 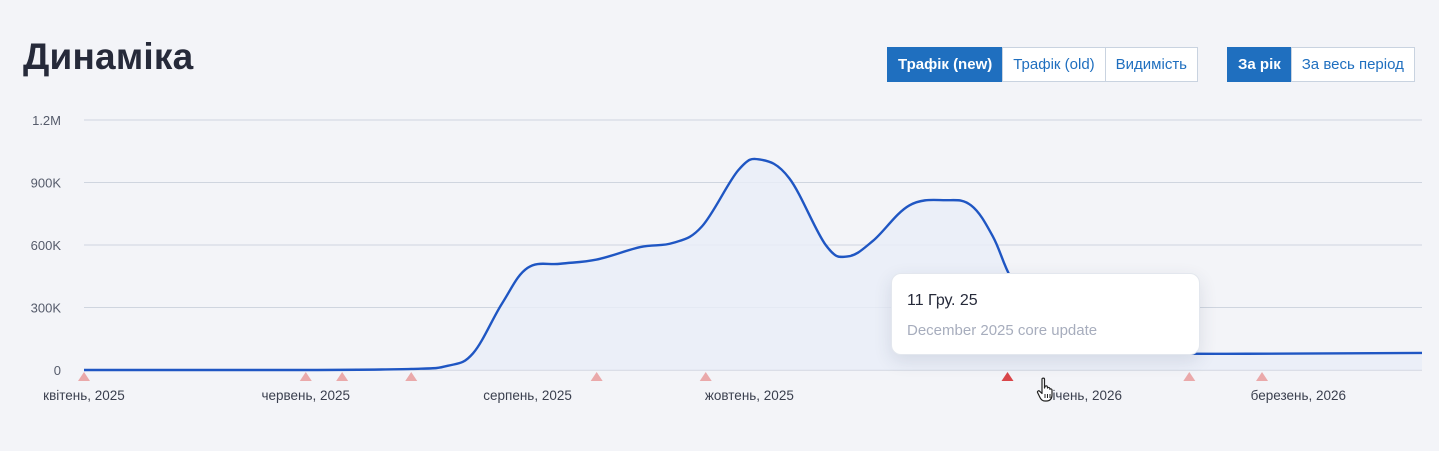 I want to click on x-tick-label: жовтень, 2025, so click(x=749, y=395).